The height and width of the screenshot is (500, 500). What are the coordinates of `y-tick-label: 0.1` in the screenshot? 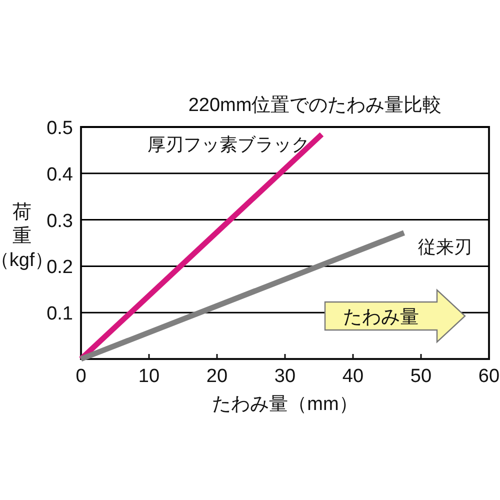 It's located at (59, 314).